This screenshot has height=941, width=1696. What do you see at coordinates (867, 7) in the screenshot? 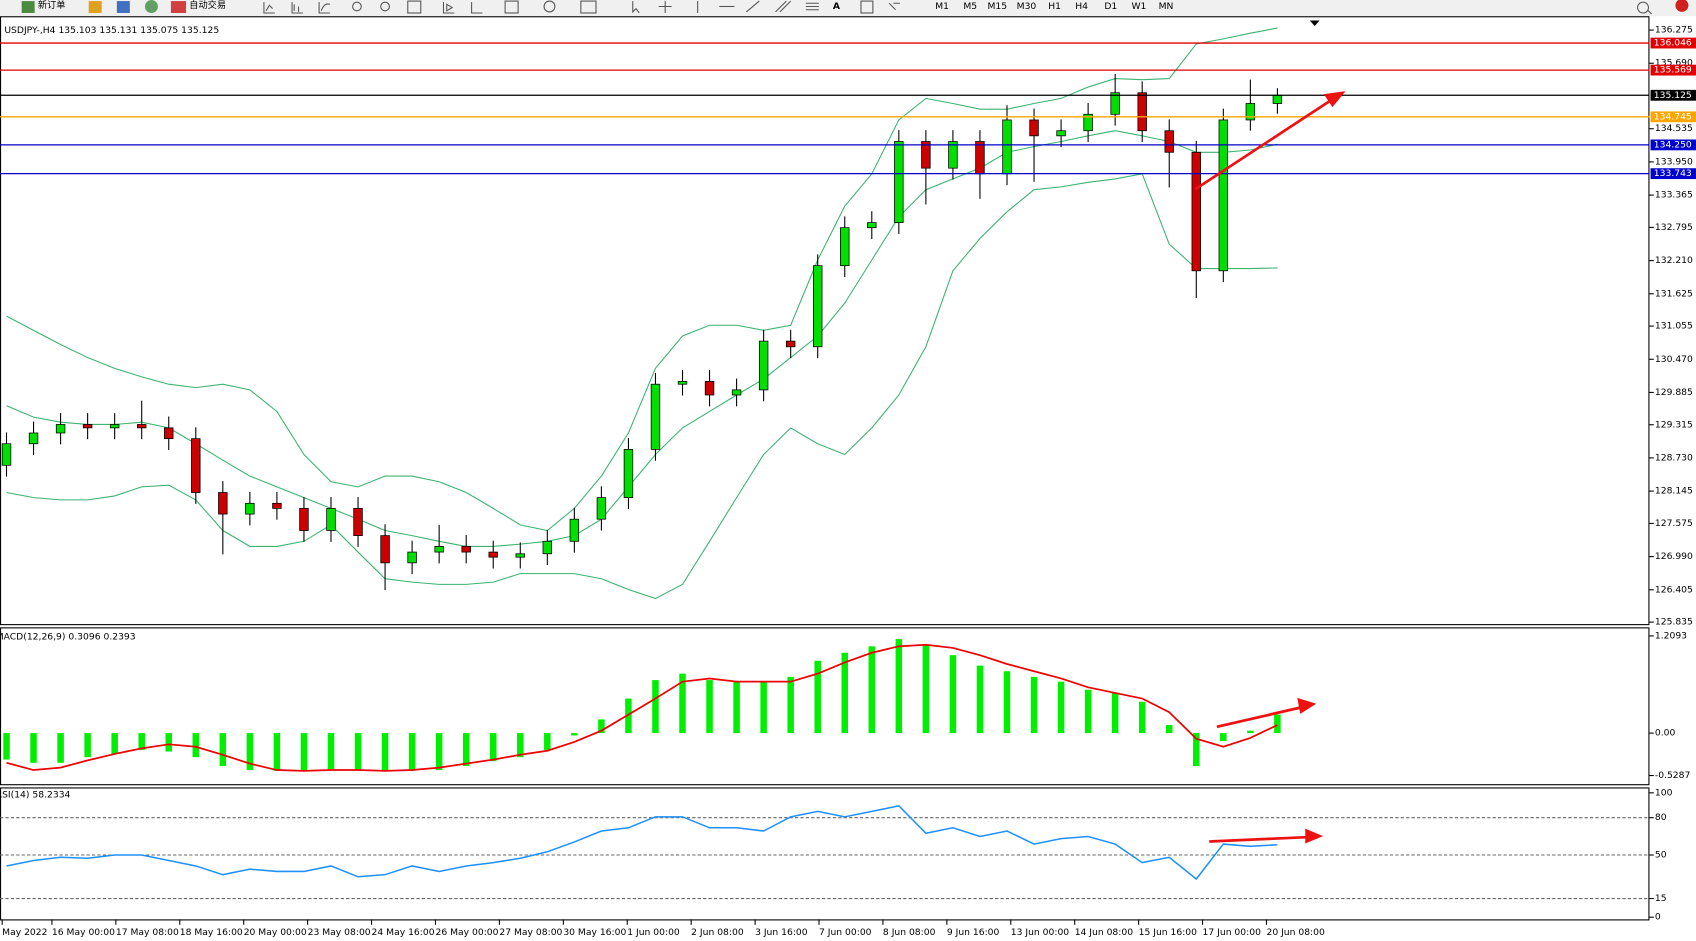
I see `text-label-icon` at bounding box center [867, 7].